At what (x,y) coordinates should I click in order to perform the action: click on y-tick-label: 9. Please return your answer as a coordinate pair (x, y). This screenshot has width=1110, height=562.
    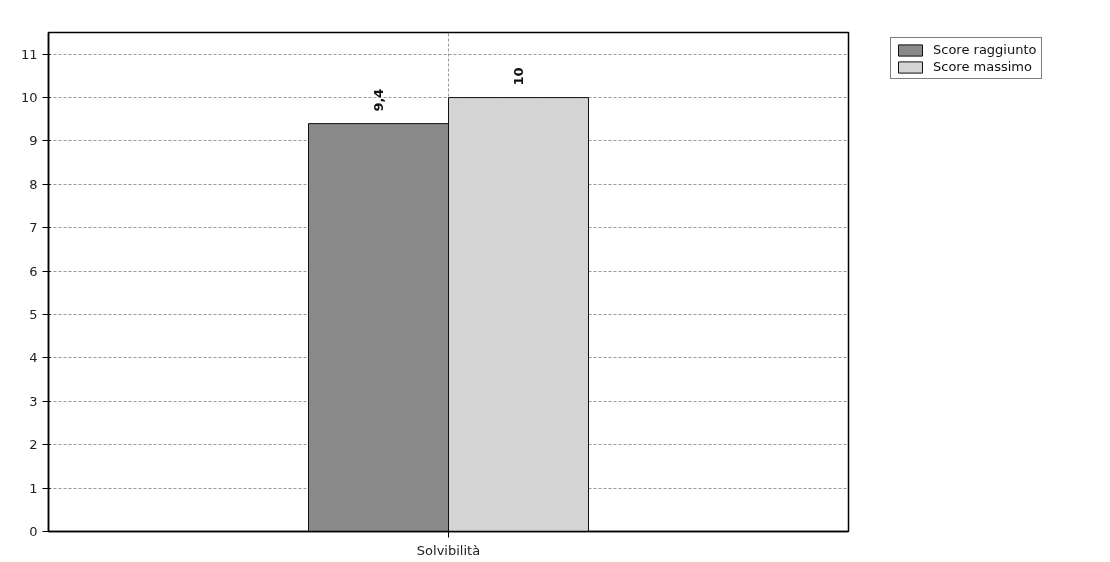
    Looking at the image, I should click on (33, 141).